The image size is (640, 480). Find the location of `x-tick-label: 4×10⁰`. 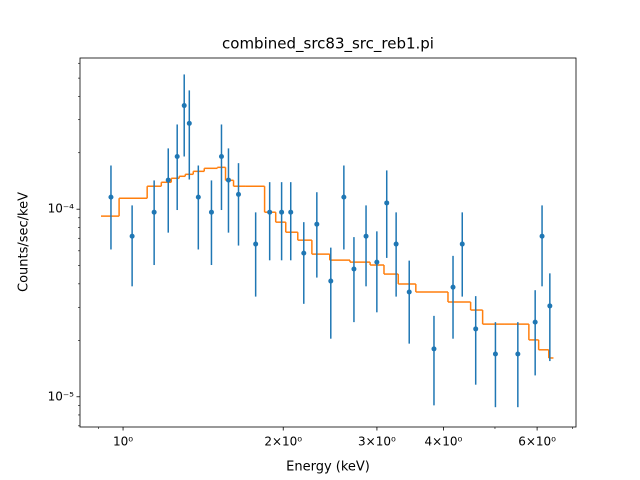

x-tick-label: 4×10⁰ is located at coordinates (444, 442).